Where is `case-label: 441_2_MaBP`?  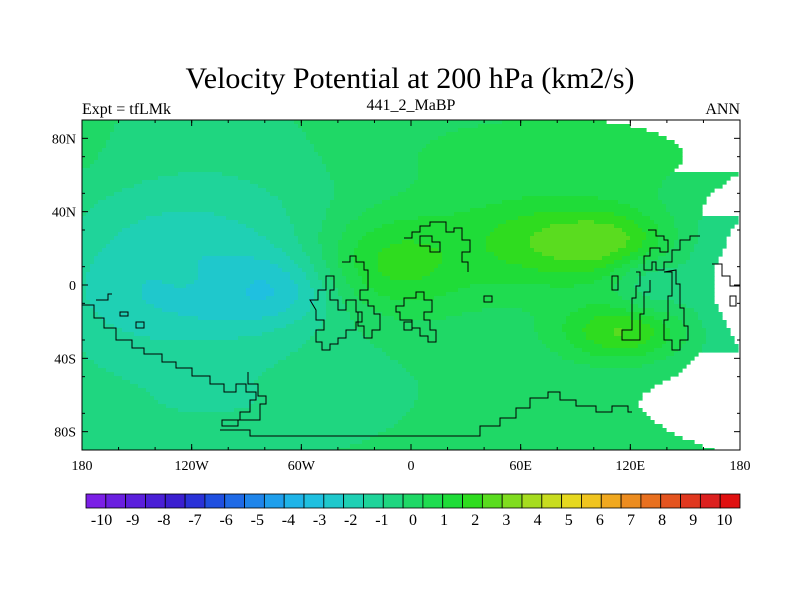
case-label: 441_2_MaBP is located at coordinates (411, 105).